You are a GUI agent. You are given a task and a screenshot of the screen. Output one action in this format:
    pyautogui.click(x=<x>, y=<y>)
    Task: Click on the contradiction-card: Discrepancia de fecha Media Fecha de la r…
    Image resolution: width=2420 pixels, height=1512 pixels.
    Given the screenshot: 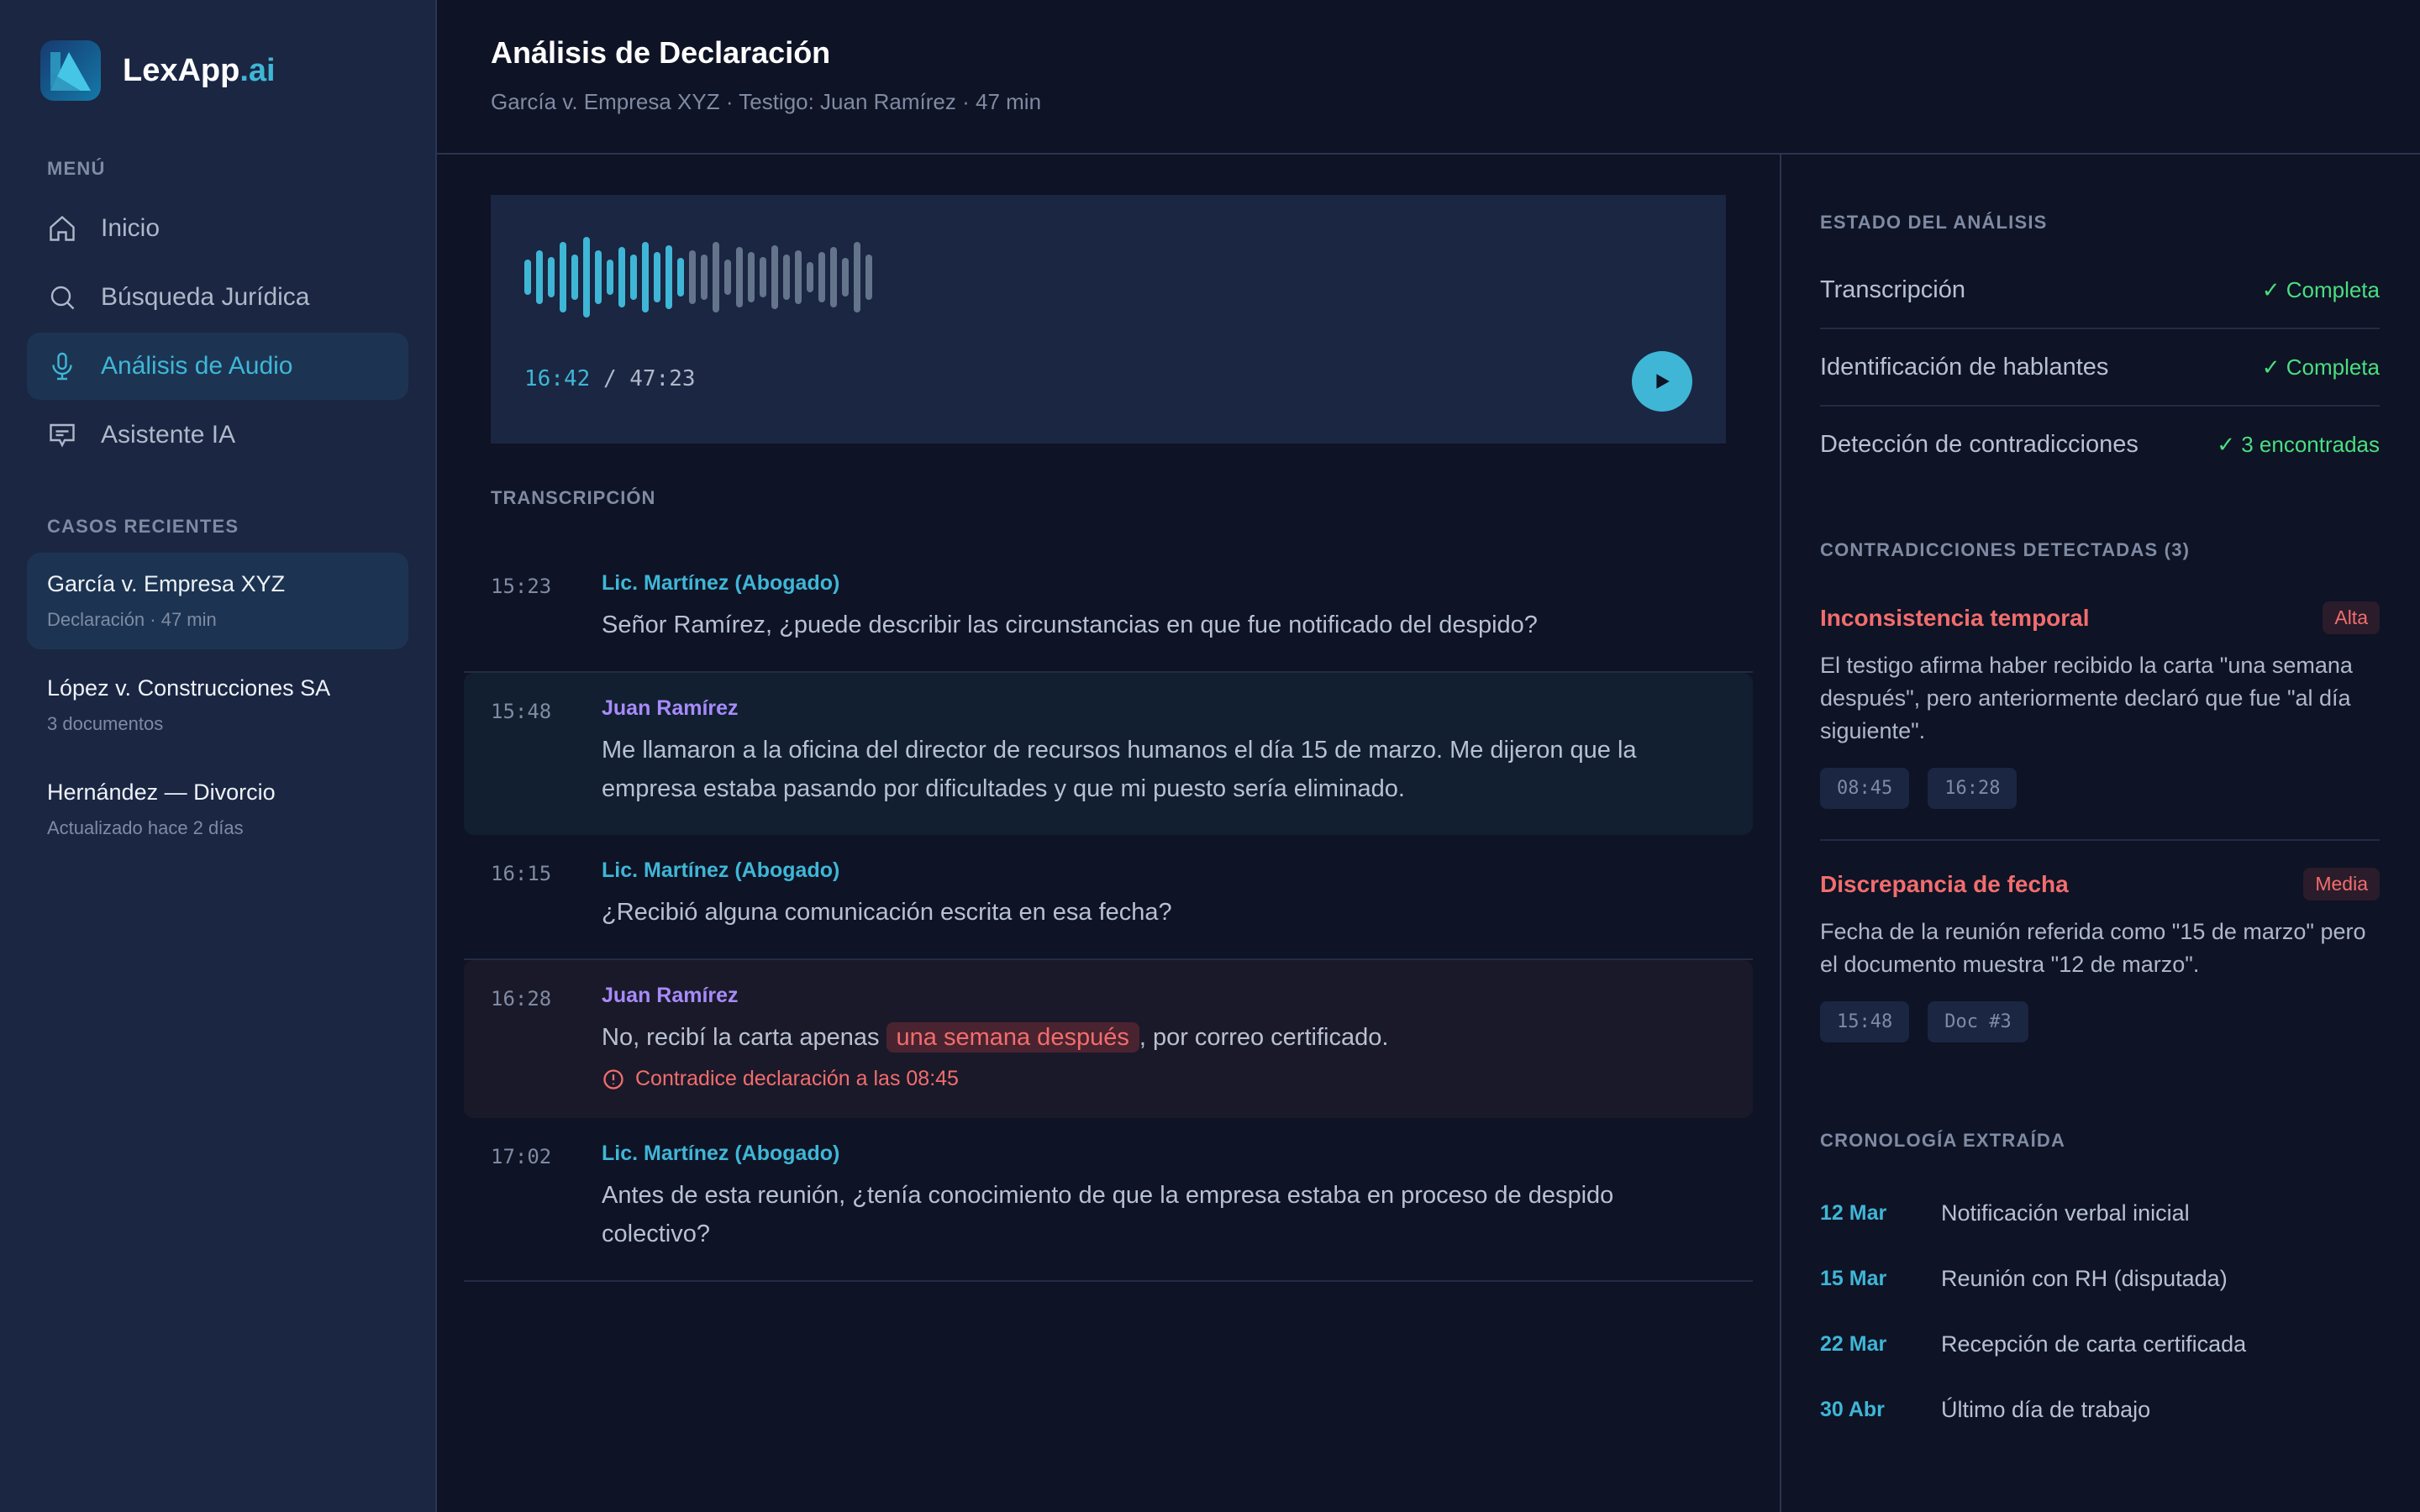 What is the action you would take?
    pyautogui.click(x=2100, y=957)
    